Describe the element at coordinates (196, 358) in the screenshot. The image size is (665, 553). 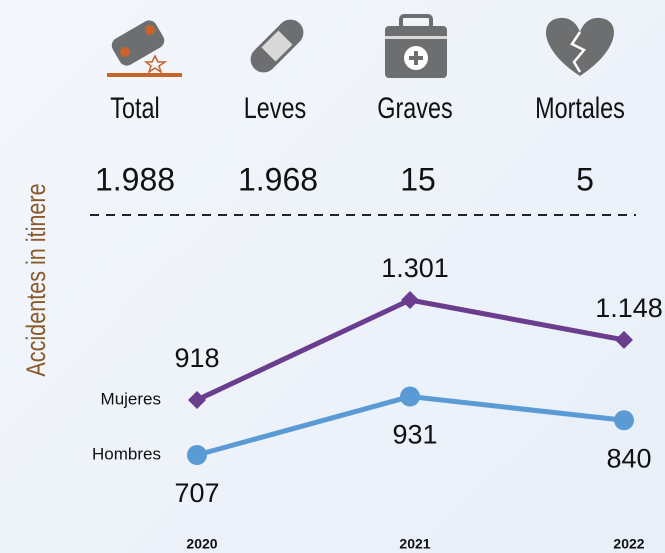
I see `data-label: 918` at that location.